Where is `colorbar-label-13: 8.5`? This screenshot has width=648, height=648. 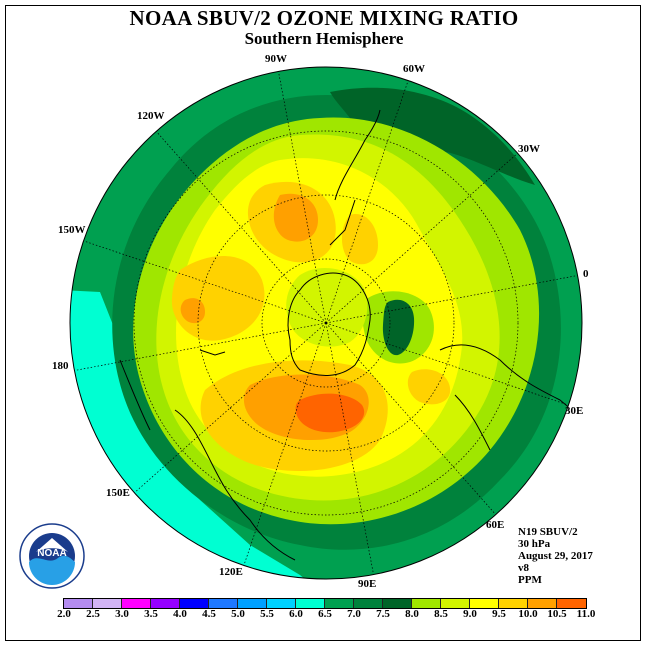 colorbar-label-13: 8.5 is located at coordinates (441, 614).